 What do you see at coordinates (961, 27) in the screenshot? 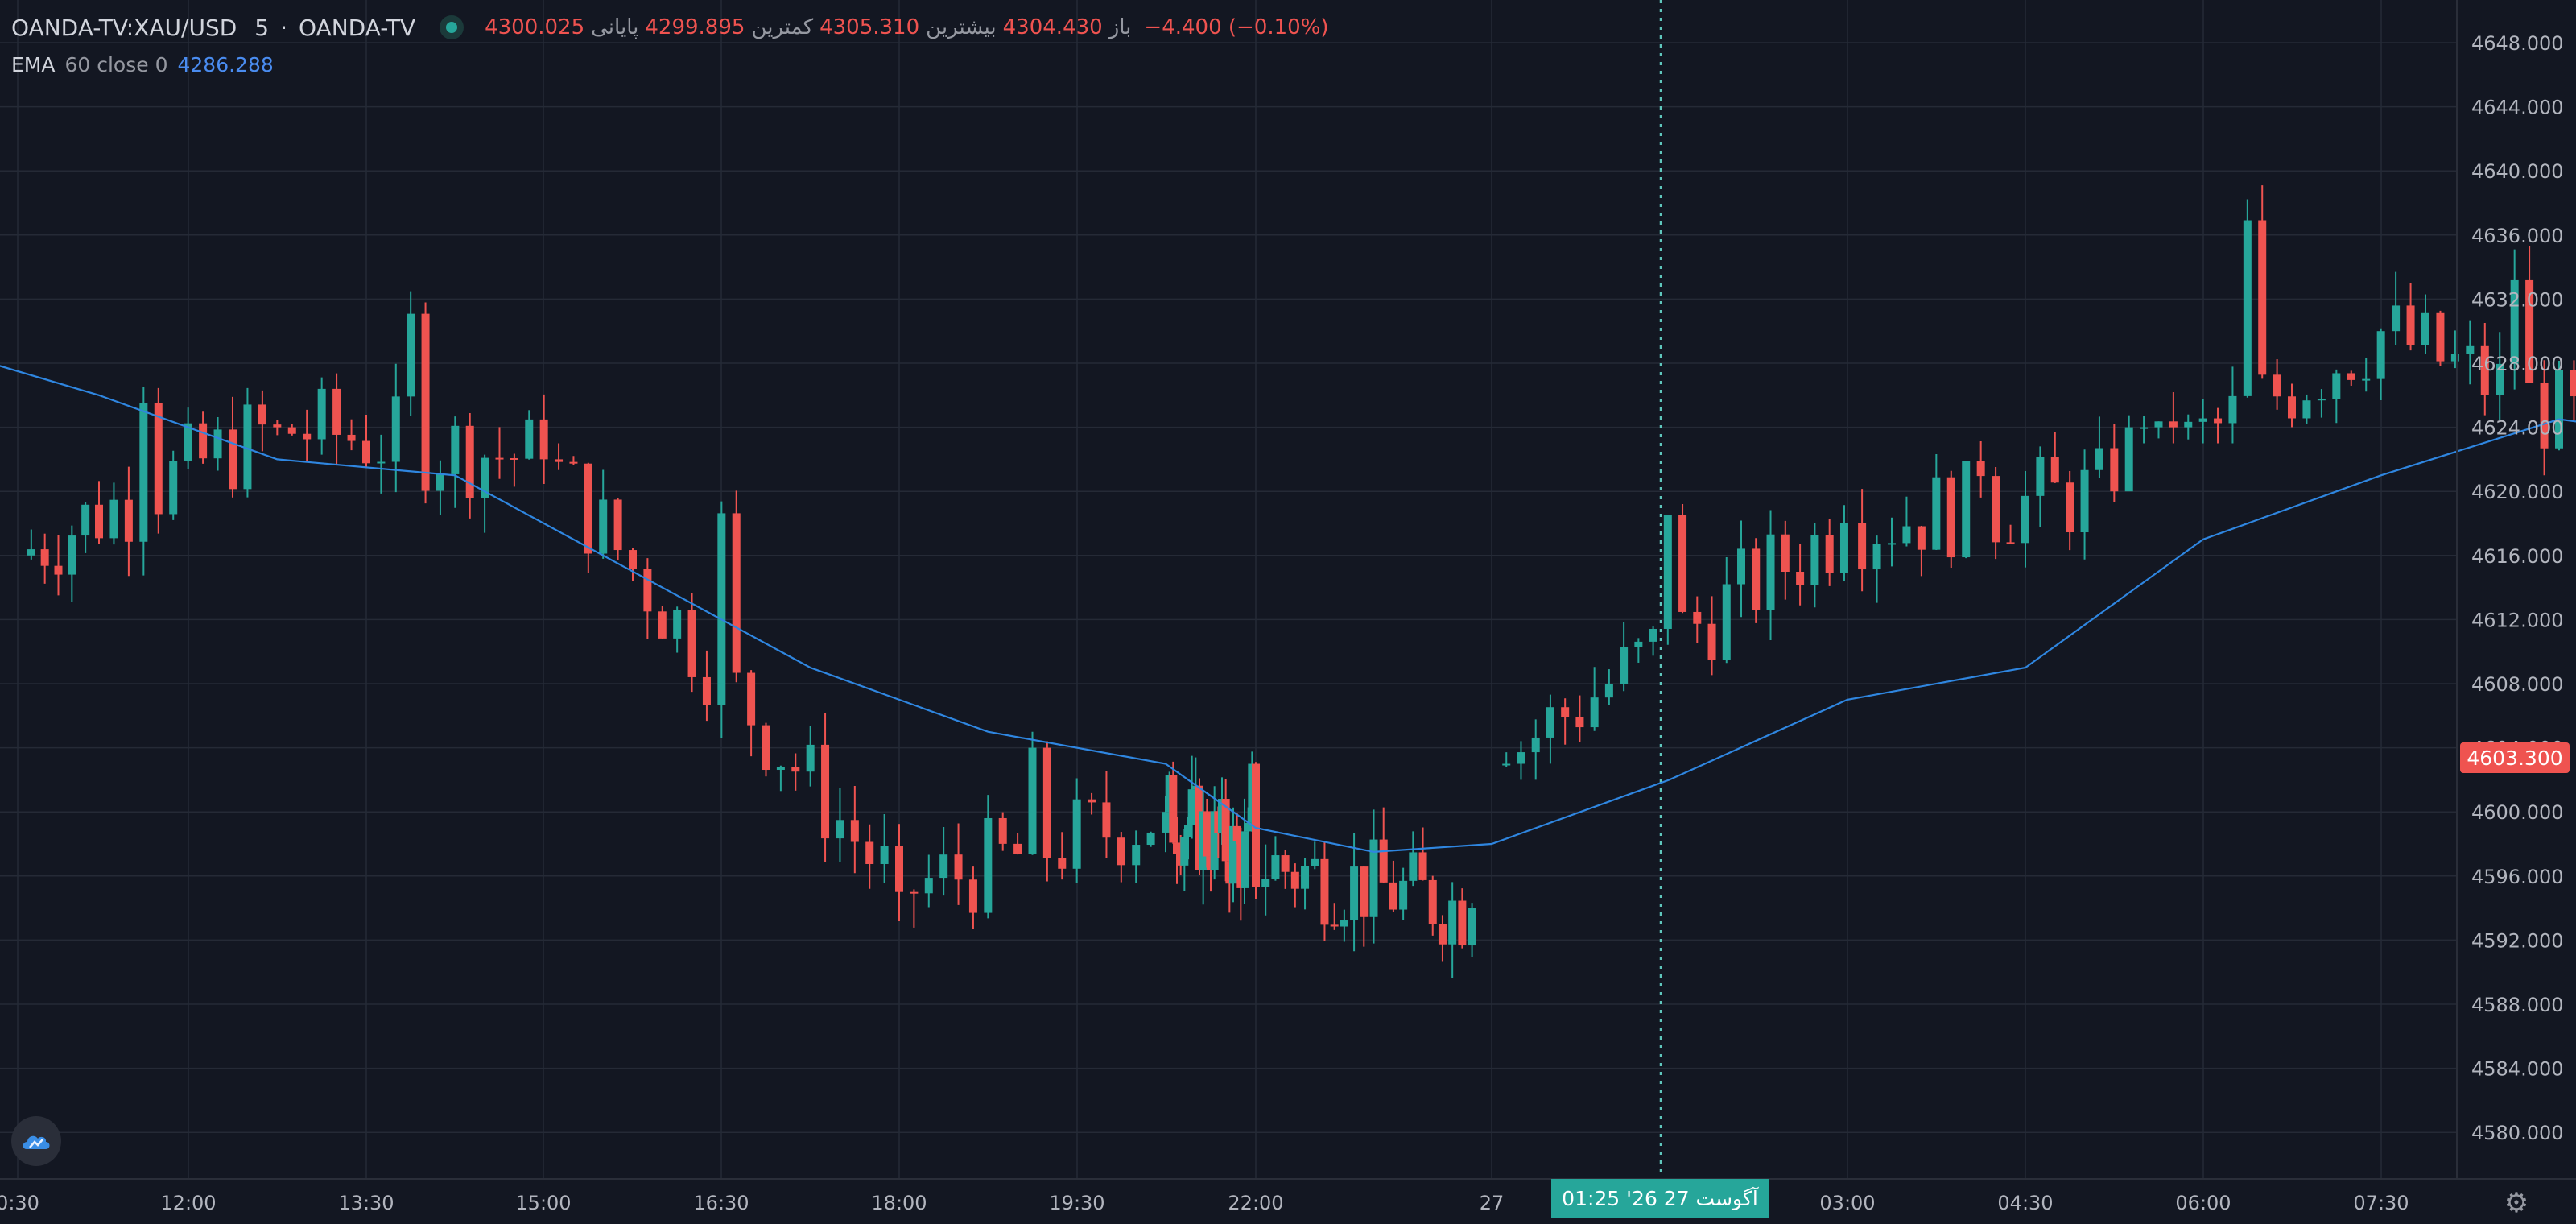
I see `high-label: بیشترین` at bounding box center [961, 27].